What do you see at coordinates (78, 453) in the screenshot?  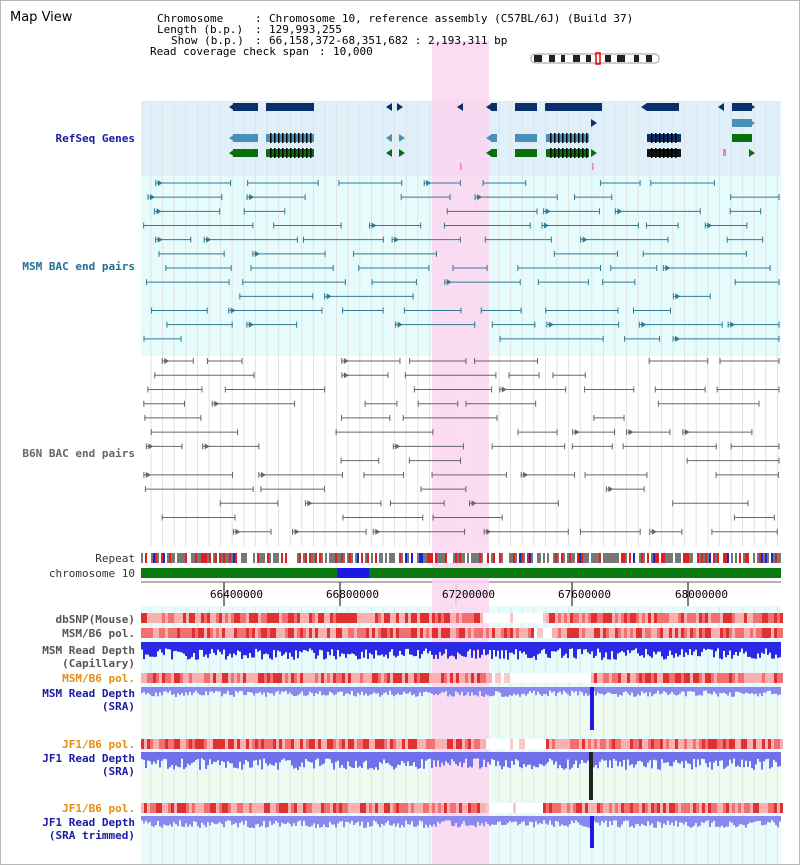 I see `track-label-b6n-bac: B6N BAC end pairs` at bounding box center [78, 453].